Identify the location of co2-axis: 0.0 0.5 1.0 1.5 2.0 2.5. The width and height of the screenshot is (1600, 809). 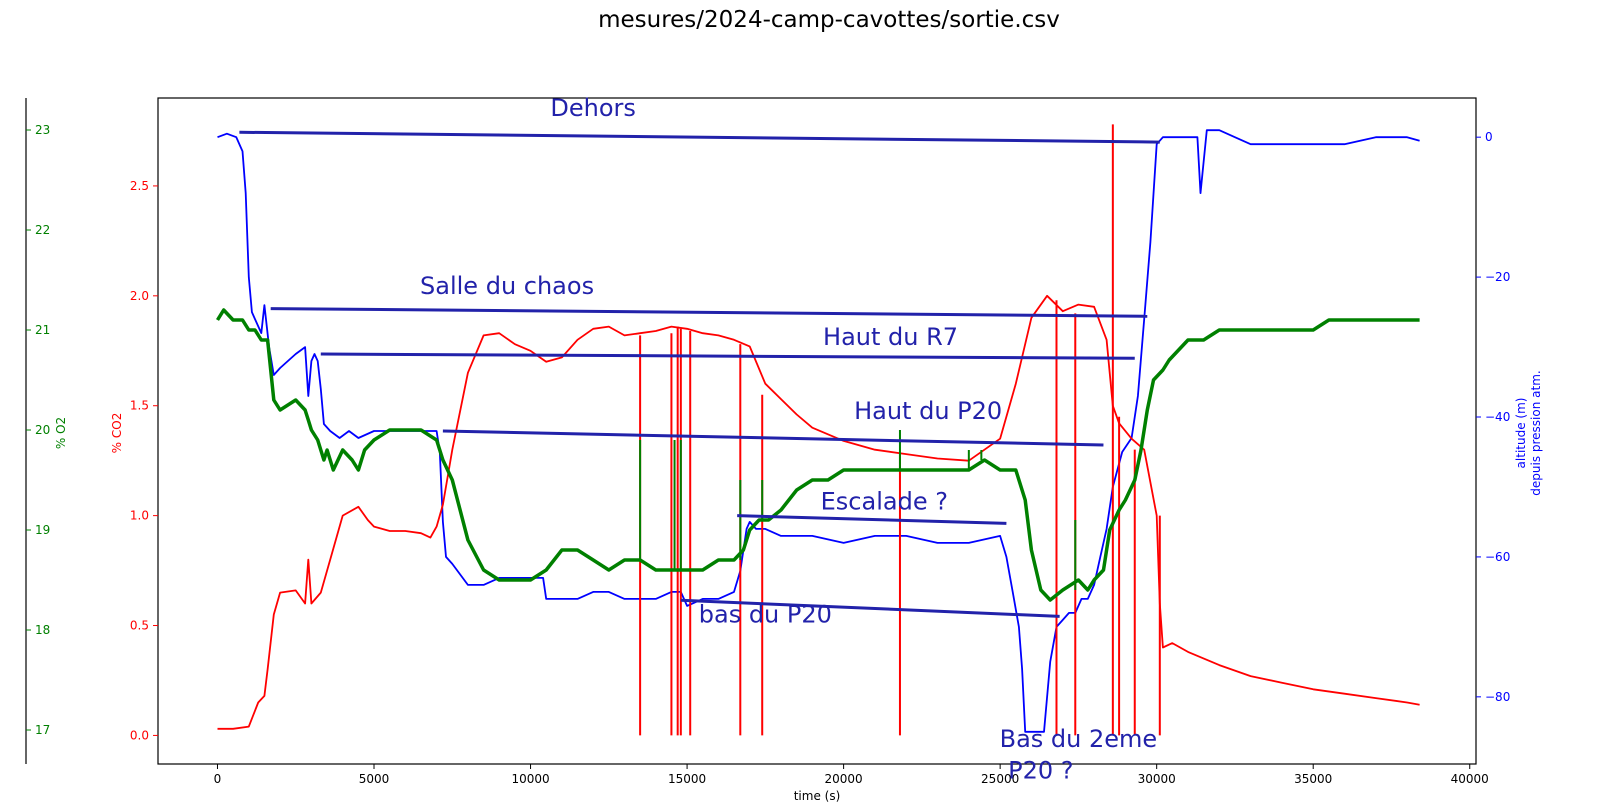
(144, 460).